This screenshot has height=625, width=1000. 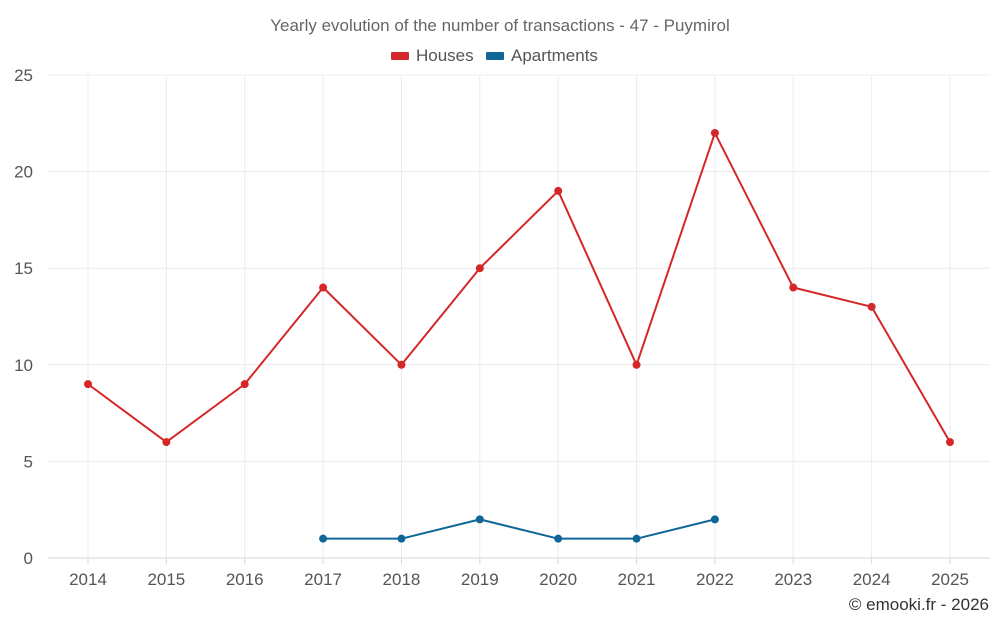 What do you see at coordinates (519, 529) in the screenshot?
I see `series-line-apartments` at bounding box center [519, 529].